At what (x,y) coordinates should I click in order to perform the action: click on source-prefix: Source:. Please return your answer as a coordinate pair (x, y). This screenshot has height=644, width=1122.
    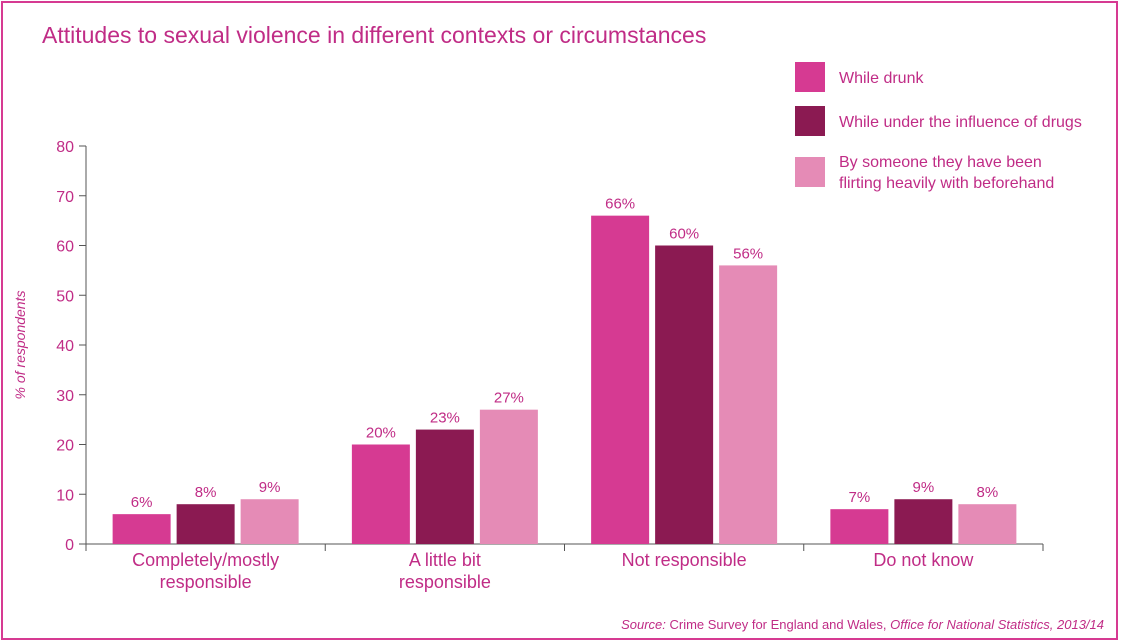
    Looking at the image, I should click on (643, 624).